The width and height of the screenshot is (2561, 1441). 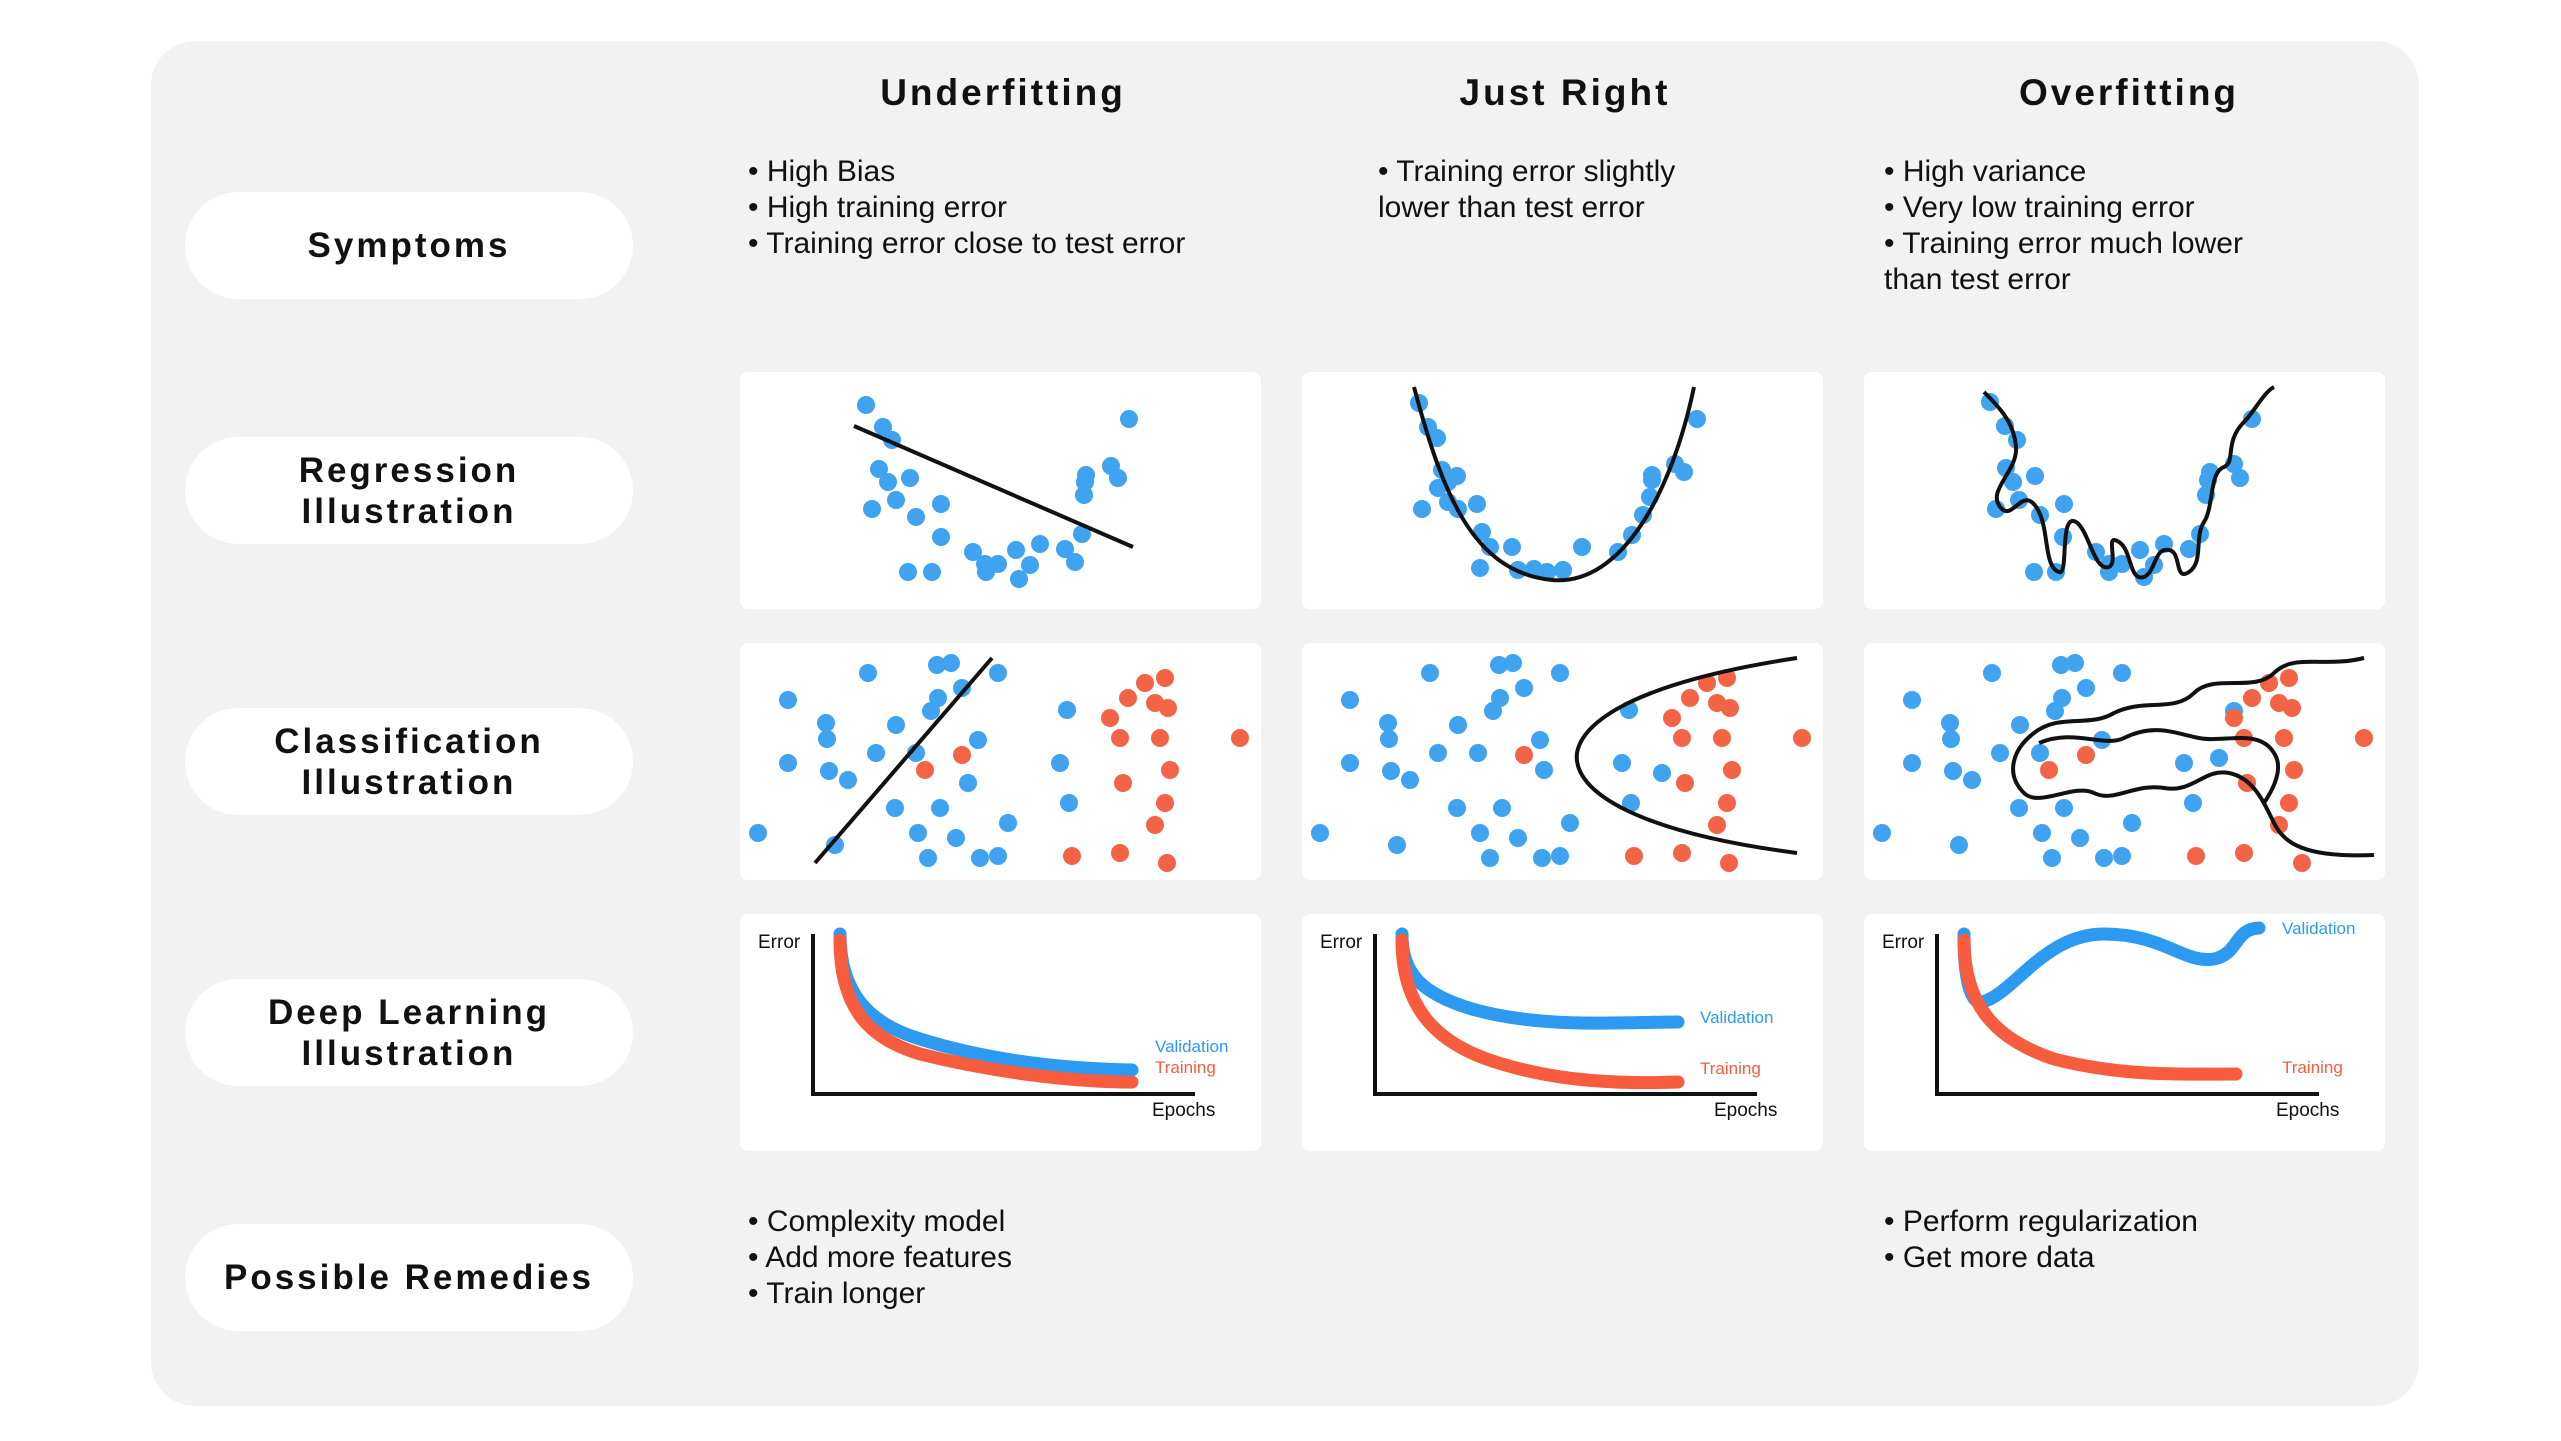 What do you see at coordinates (2121, 489) in the screenshot?
I see `data-points` at bounding box center [2121, 489].